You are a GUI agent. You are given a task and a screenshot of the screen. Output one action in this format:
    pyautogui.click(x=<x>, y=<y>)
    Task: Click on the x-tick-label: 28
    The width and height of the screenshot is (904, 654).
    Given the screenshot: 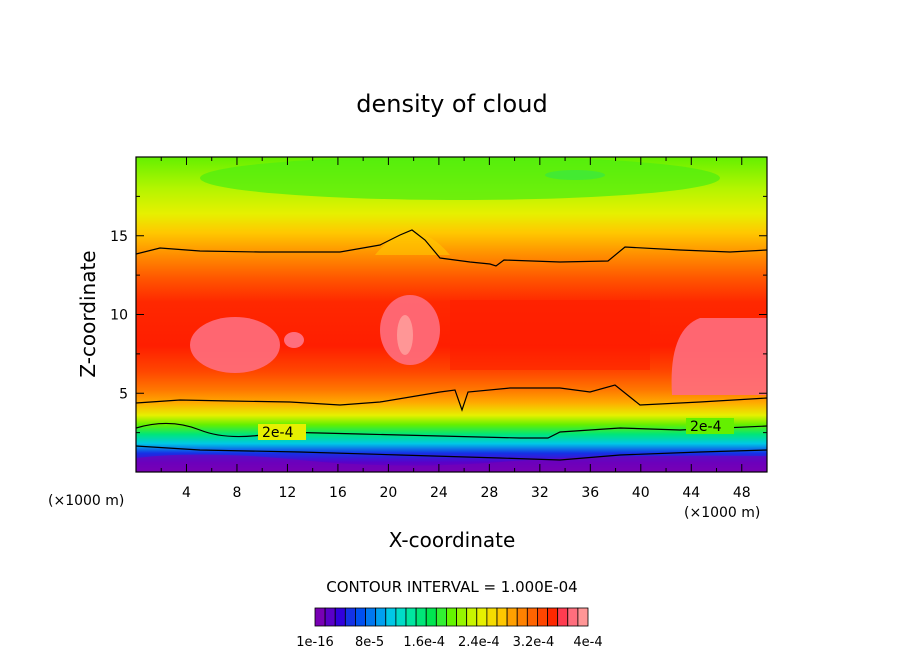 What is the action you would take?
    pyautogui.click(x=489, y=493)
    